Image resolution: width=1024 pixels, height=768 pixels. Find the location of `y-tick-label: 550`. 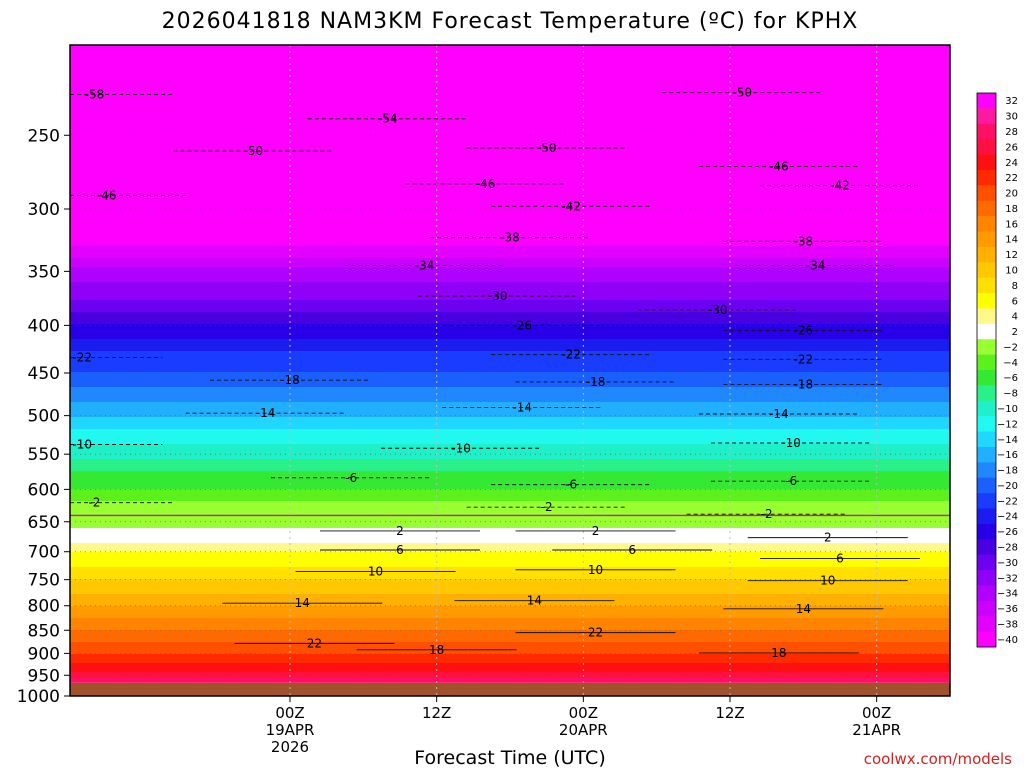

y-tick-label: 550 is located at coordinates (44, 455).